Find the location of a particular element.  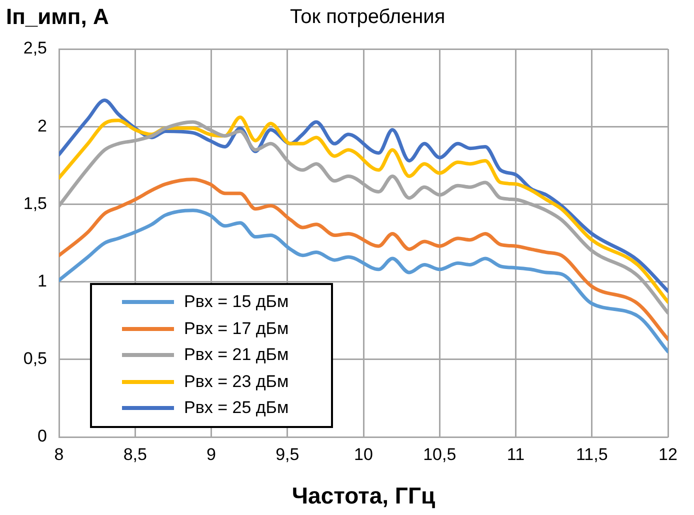

x-tick-label: 10 is located at coordinates (363, 454).